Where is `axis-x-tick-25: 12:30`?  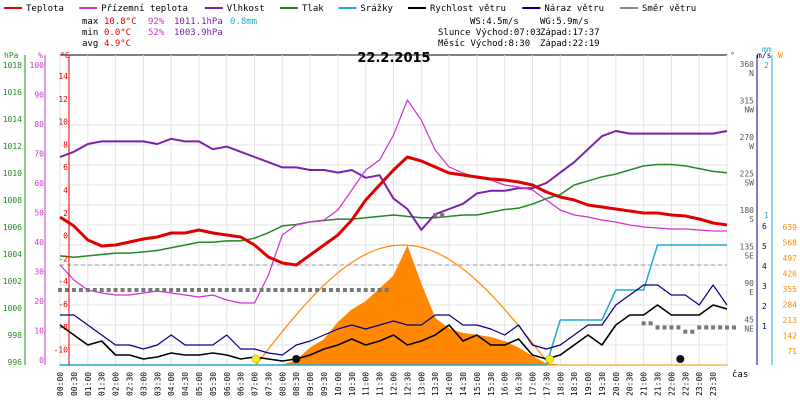 axis-x-tick-25: 12:30 is located at coordinates (407, 384).